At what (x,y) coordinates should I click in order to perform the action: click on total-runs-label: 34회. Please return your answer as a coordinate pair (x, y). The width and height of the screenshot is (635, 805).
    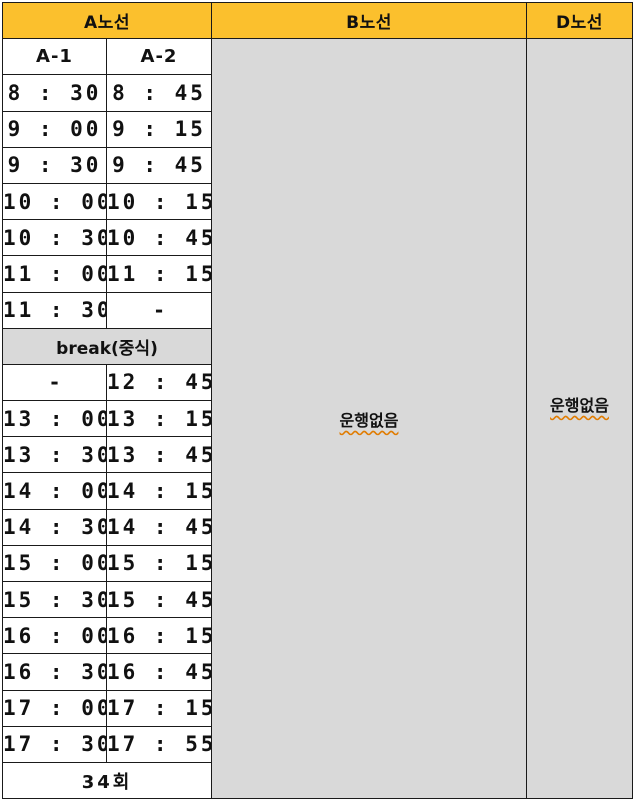
    Looking at the image, I should click on (107, 780).